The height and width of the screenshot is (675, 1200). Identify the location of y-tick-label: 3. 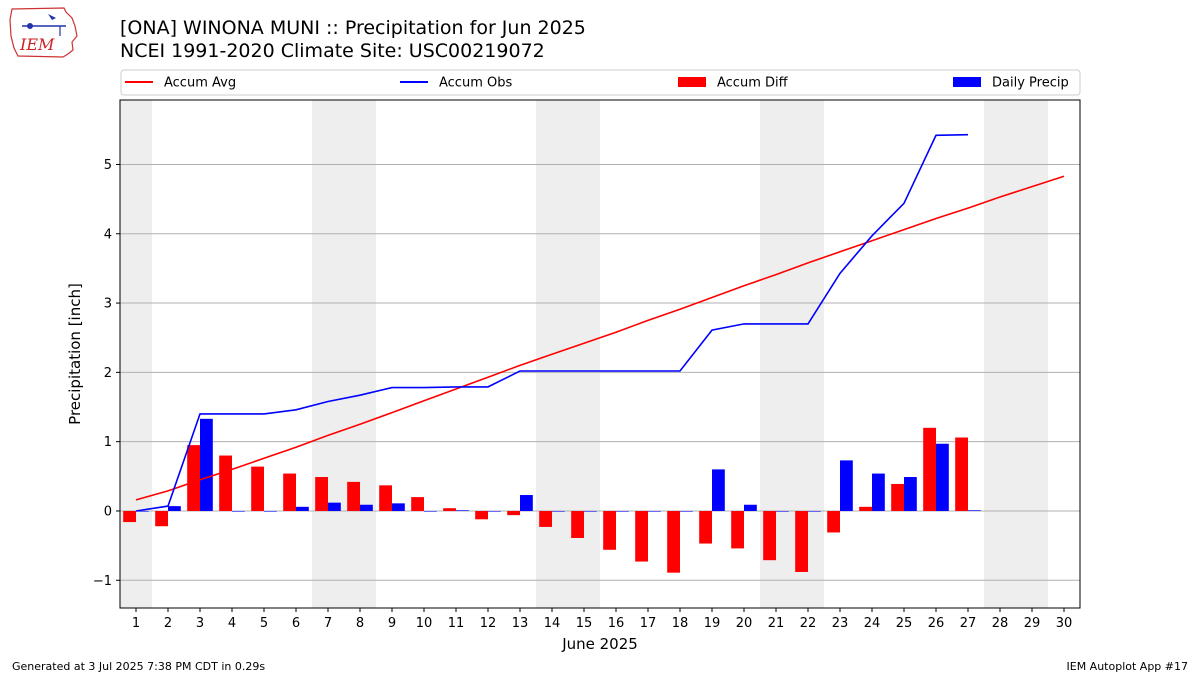
(108, 304).